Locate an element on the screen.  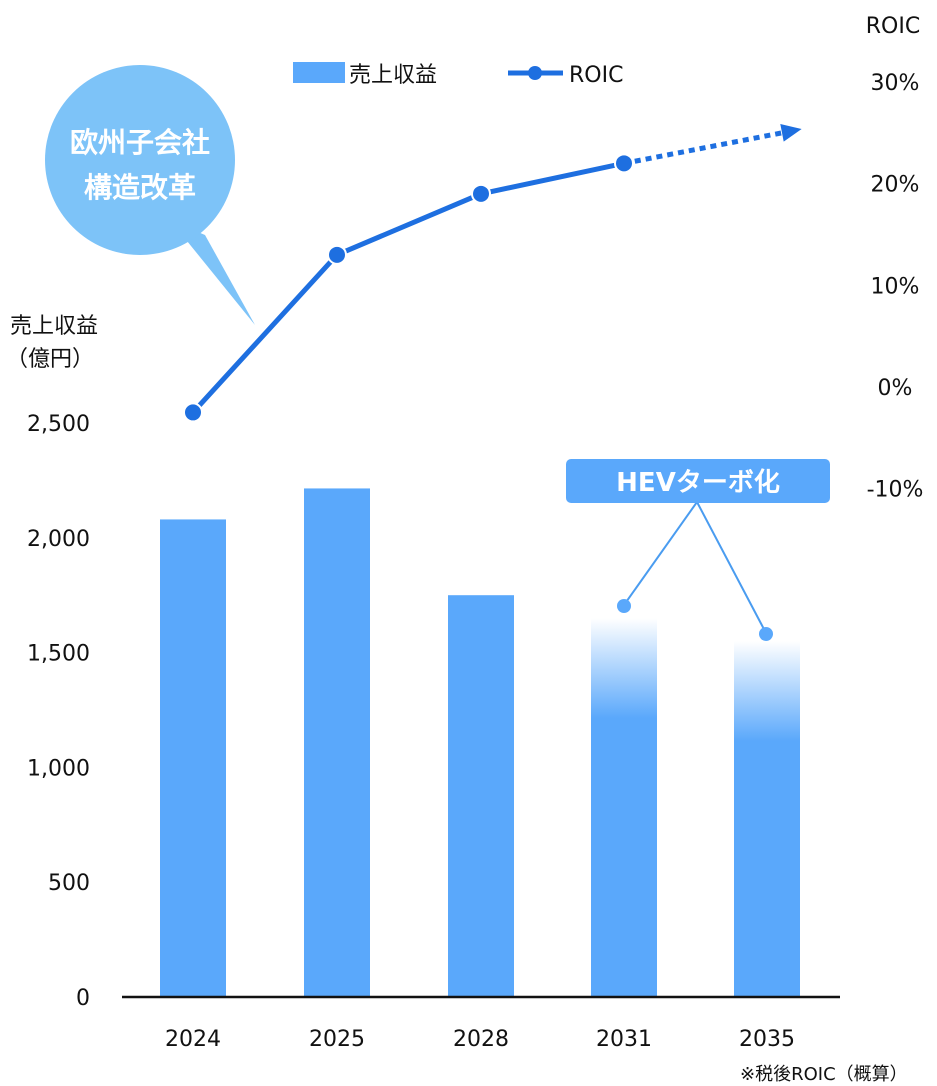
x-axis-ticks: 2024 2025 2028 2031 2035 is located at coordinates (480, 1039).